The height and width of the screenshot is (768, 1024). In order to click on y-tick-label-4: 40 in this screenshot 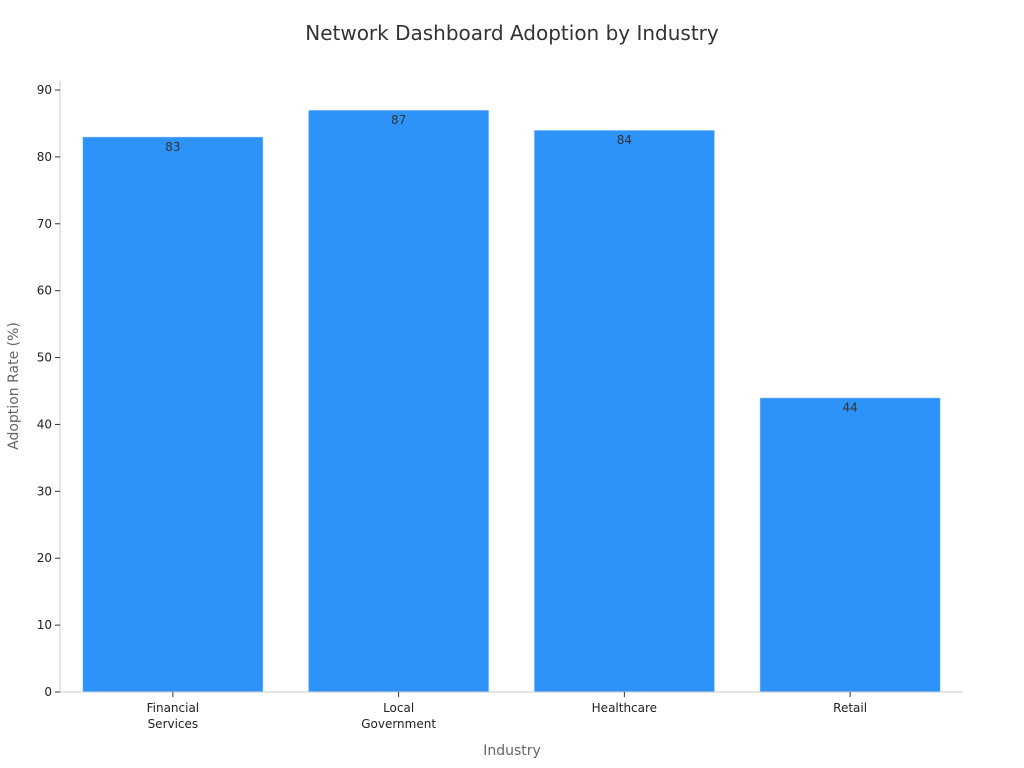, I will do `click(44, 424)`.